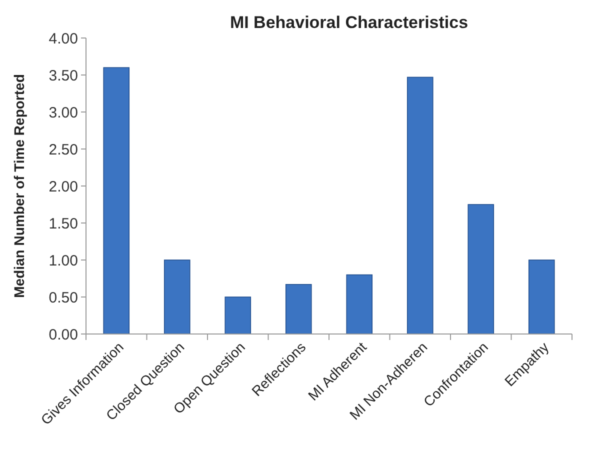 Image resolution: width=590 pixels, height=460 pixels. I want to click on y-axis-title: Median Number of Time Reported, so click(19, 186).